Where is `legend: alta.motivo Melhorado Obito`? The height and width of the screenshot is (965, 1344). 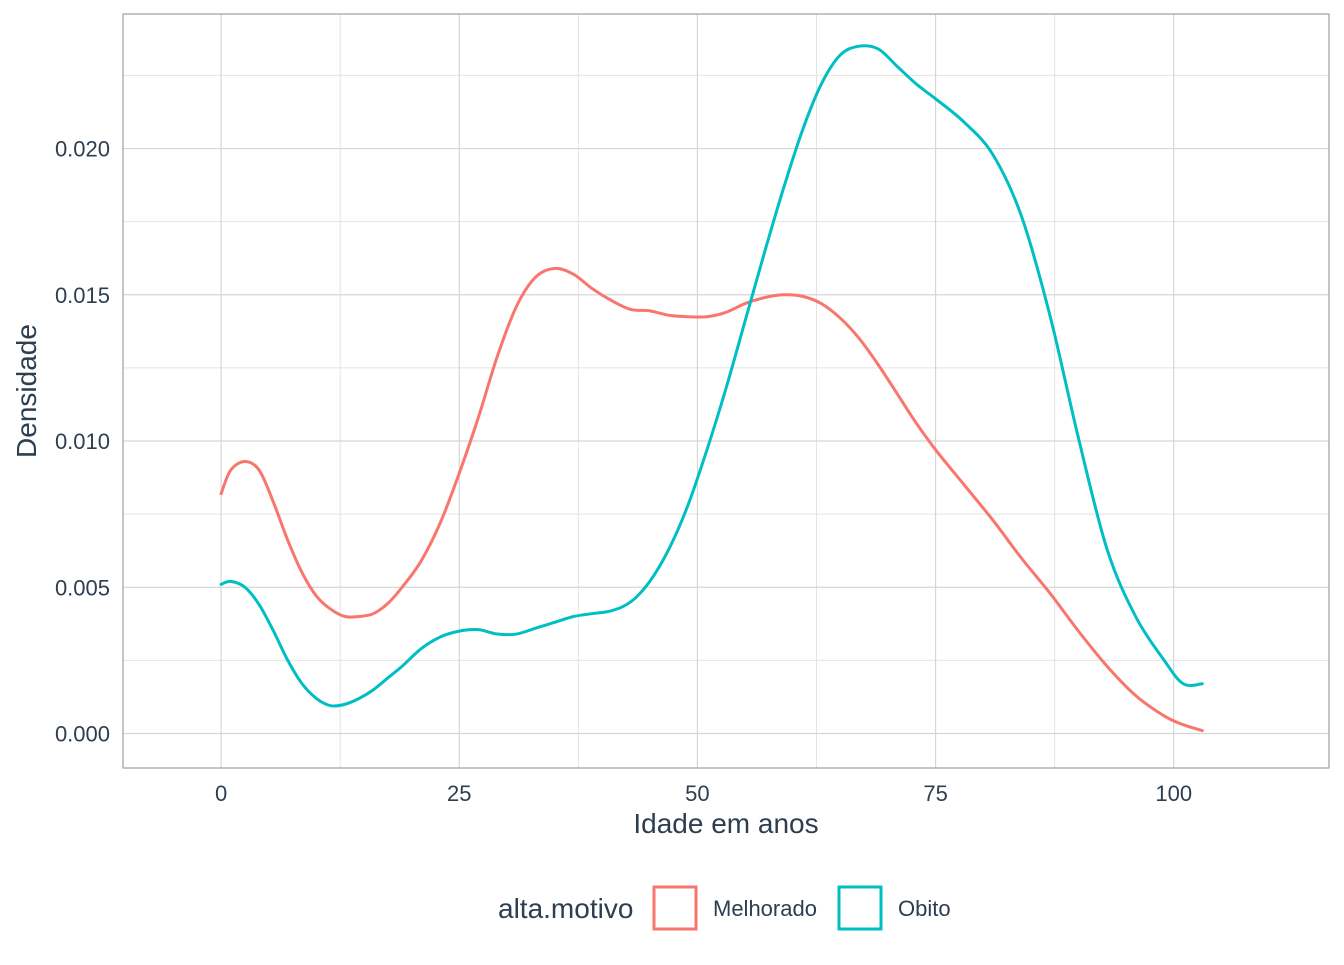
legend: alta.motivo Melhorado Obito is located at coordinates (724, 908).